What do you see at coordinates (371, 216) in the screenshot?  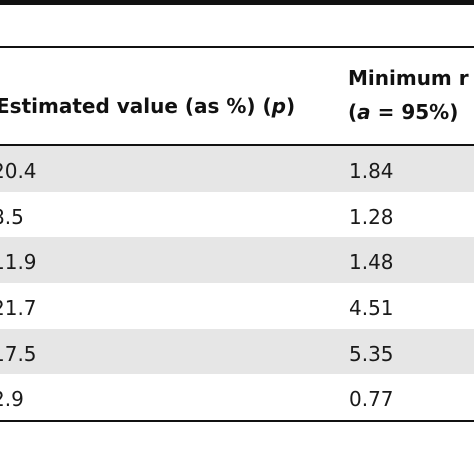 I see `minimum-value-cell: 1.28` at bounding box center [371, 216].